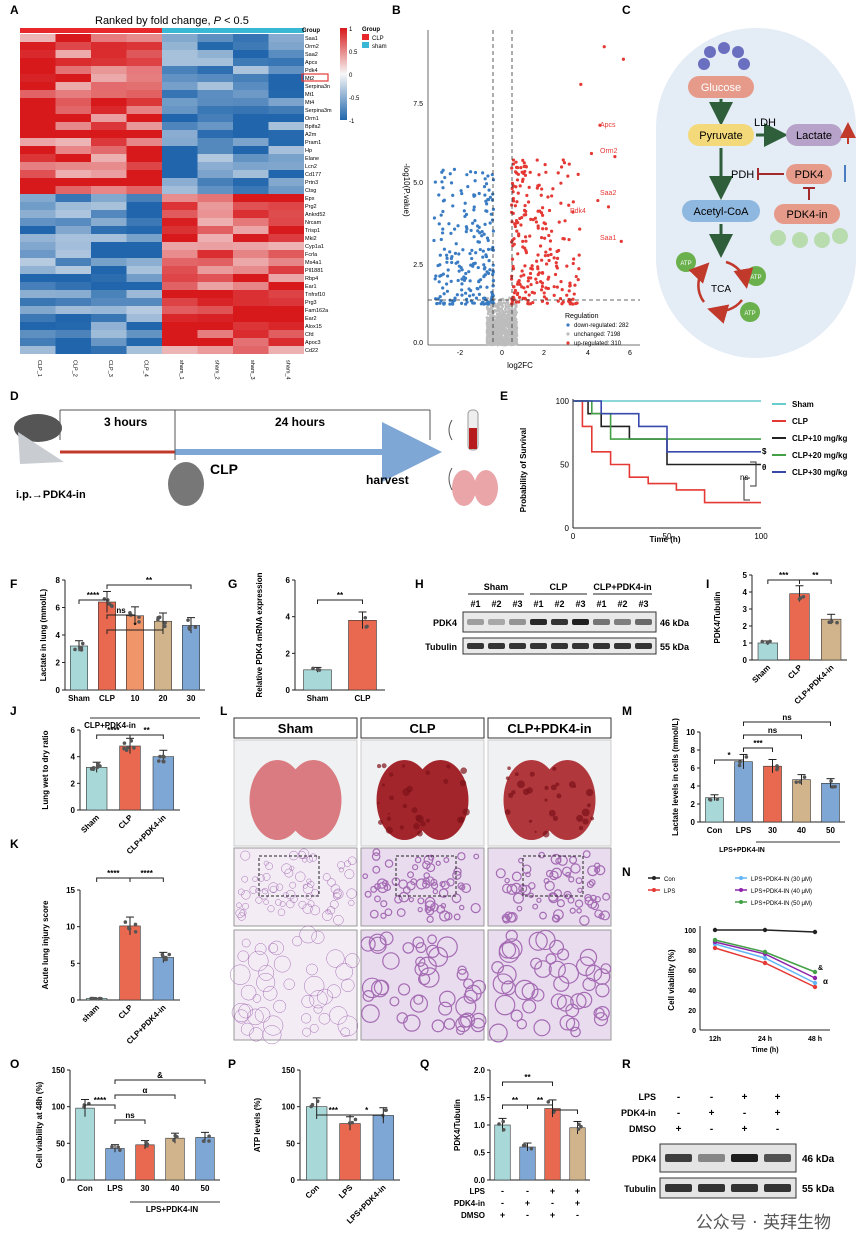  Describe the element at coordinates (346, 1192) in the screenshot. I see `xtick: LPS` at that location.